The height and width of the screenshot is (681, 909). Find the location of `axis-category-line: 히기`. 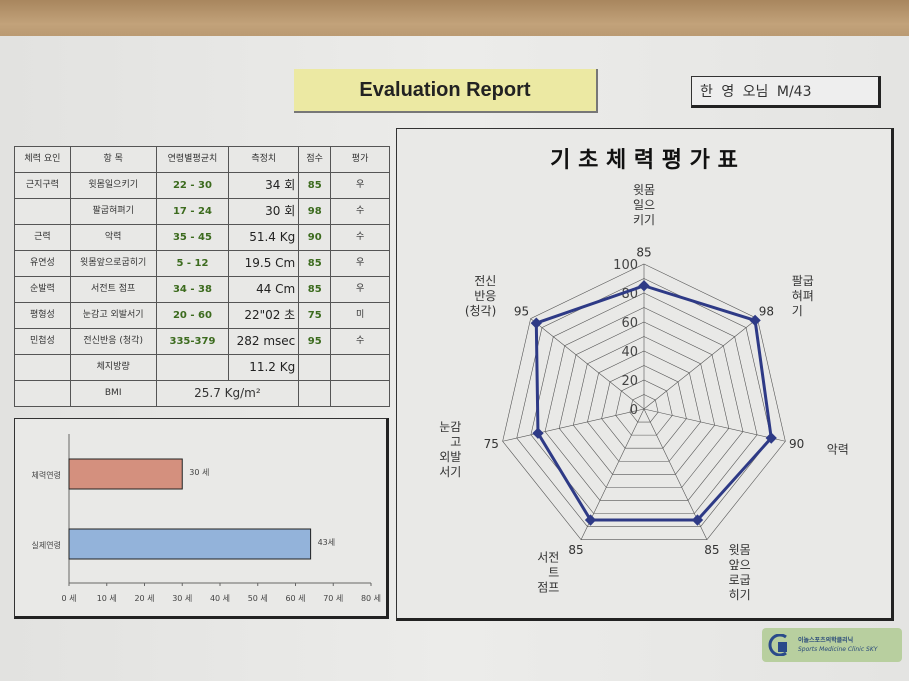

axis-category-line: 히기 is located at coordinates (740, 595).